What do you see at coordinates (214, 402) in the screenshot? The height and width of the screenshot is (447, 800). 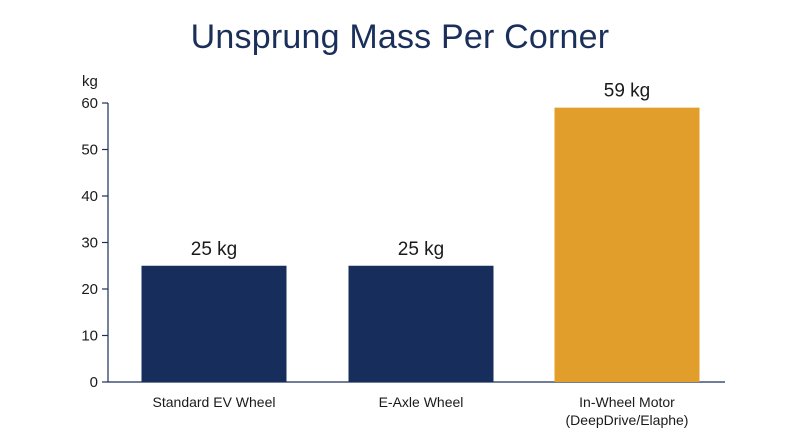 I see `category-label: Standard EV Wheel` at bounding box center [214, 402].